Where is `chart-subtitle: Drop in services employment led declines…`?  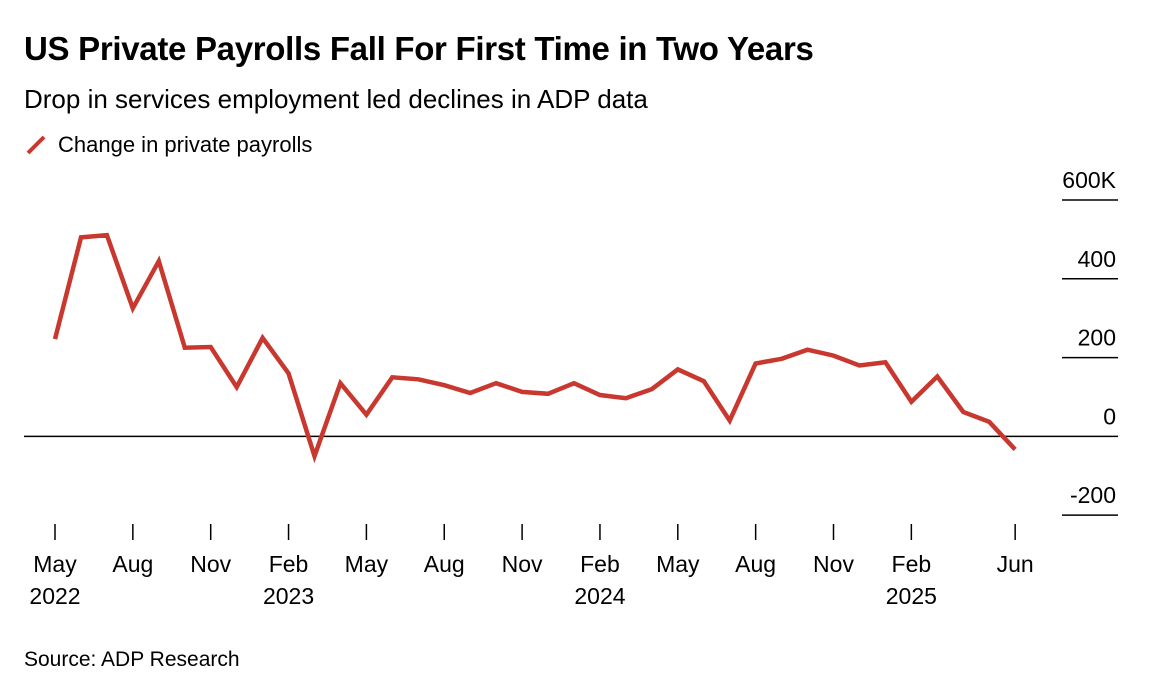
chart-subtitle: Drop in services employment led declines… is located at coordinates (336, 99).